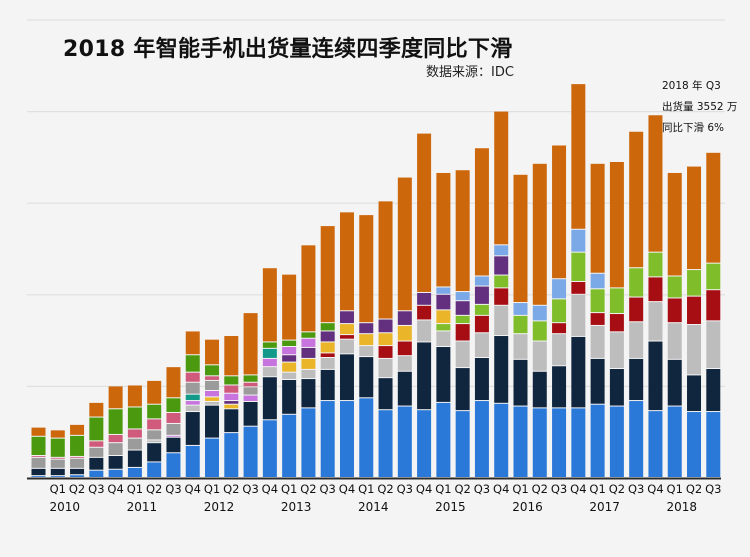 Image resolution: width=750 pixels, height=557 pixels. What do you see at coordinates (636, 489) in the screenshot?
I see `x-tick-label: Q3` at bounding box center [636, 489].